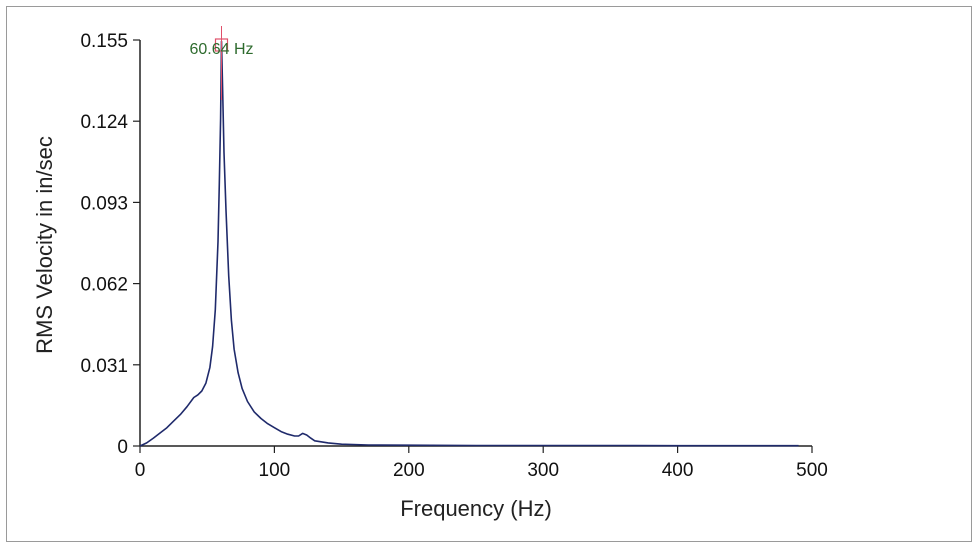  What do you see at coordinates (476, 508) in the screenshot?
I see `x-axis-title: Frequency (Hz)` at bounding box center [476, 508].